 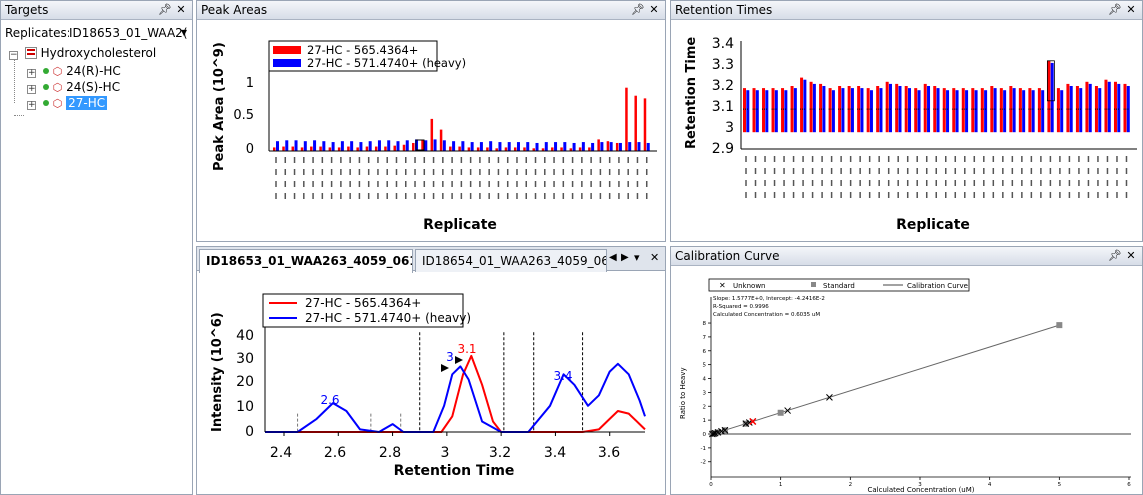 I want to click on tab-scroll-left-icon: ◀, so click(x=613, y=257).